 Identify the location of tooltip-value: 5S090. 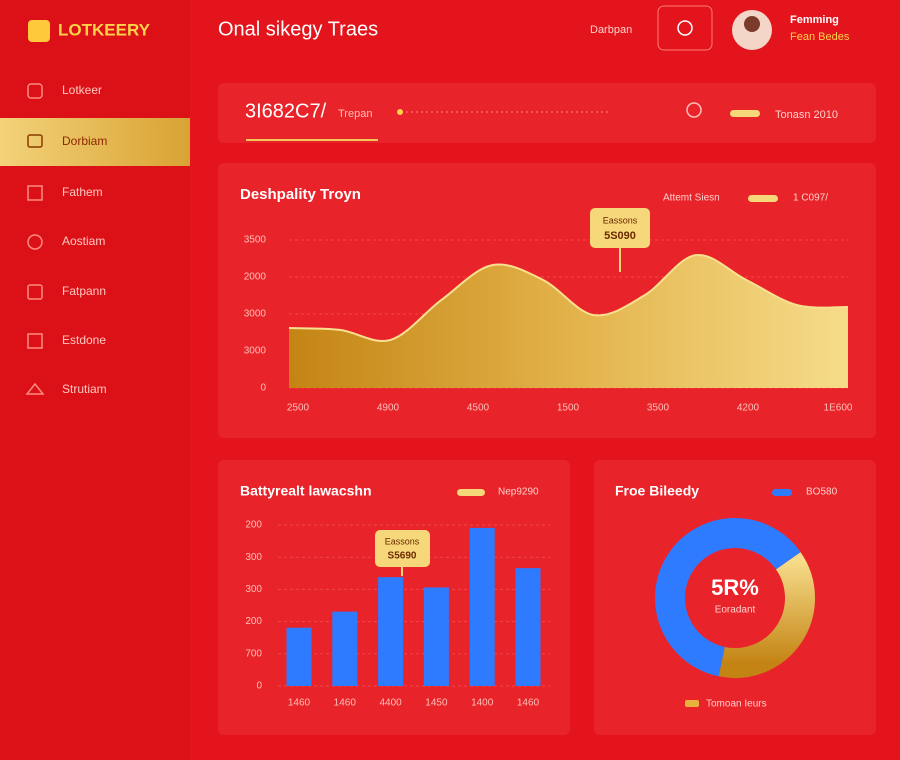
(620, 236).